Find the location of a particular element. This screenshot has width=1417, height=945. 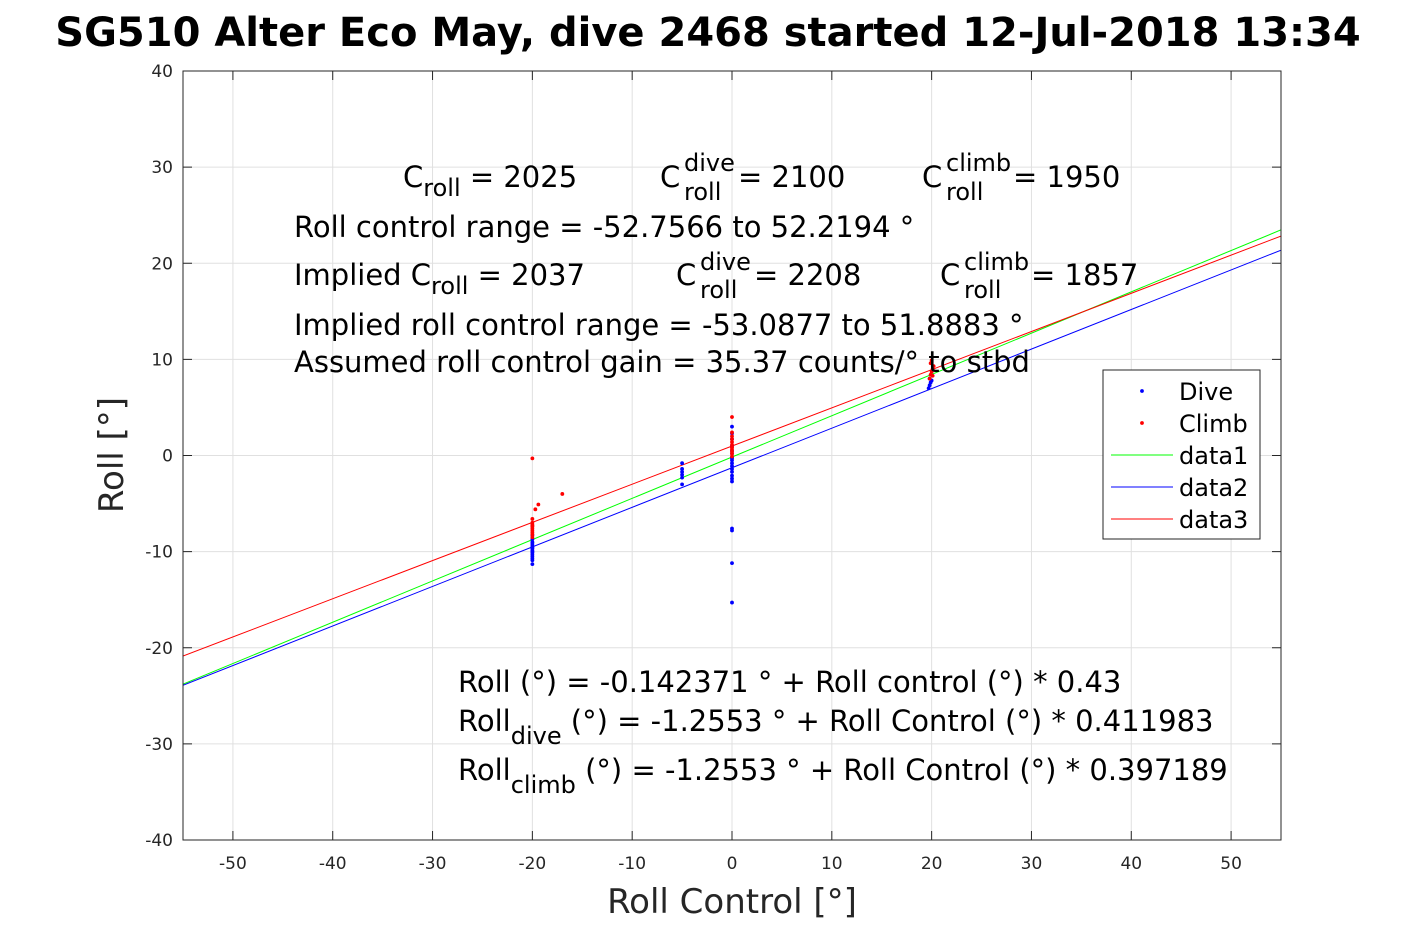

x-tick-label: 0 is located at coordinates (732, 864).